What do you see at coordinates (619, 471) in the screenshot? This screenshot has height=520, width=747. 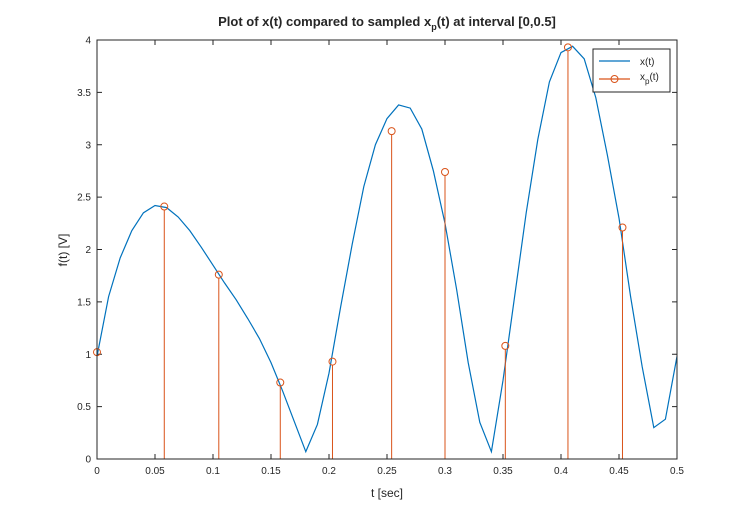 I see `x-tick-label: 0.45` at bounding box center [619, 471].